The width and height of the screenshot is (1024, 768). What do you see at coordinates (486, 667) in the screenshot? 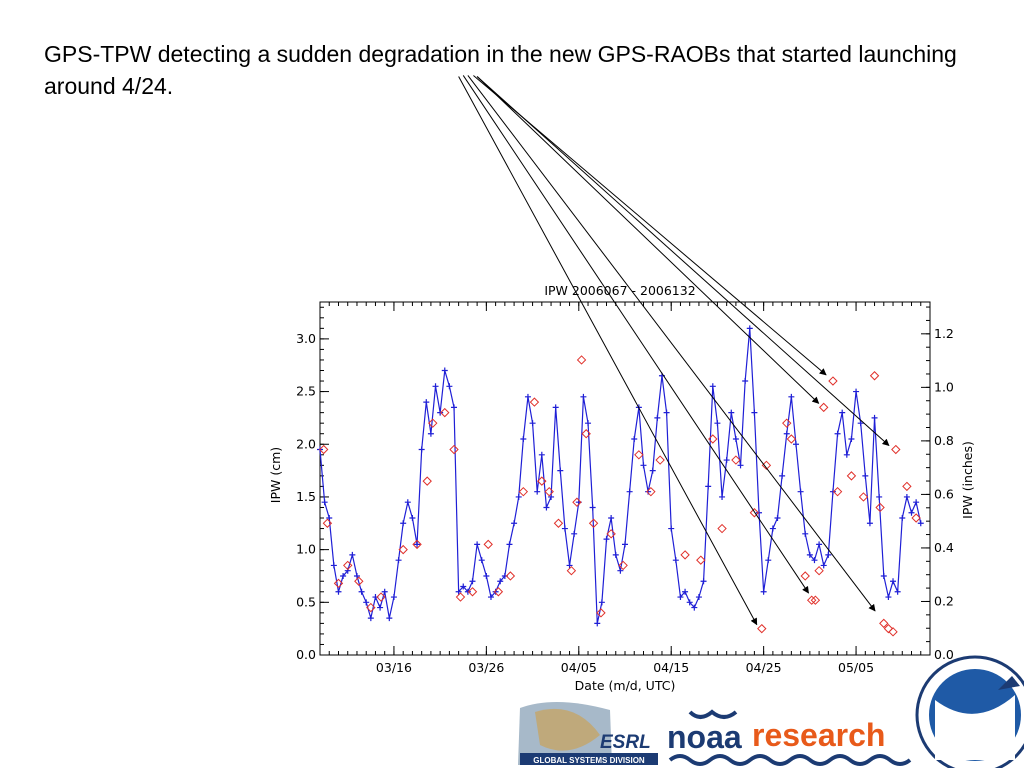
I see `x-tick-label: 03/26` at bounding box center [486, 667].